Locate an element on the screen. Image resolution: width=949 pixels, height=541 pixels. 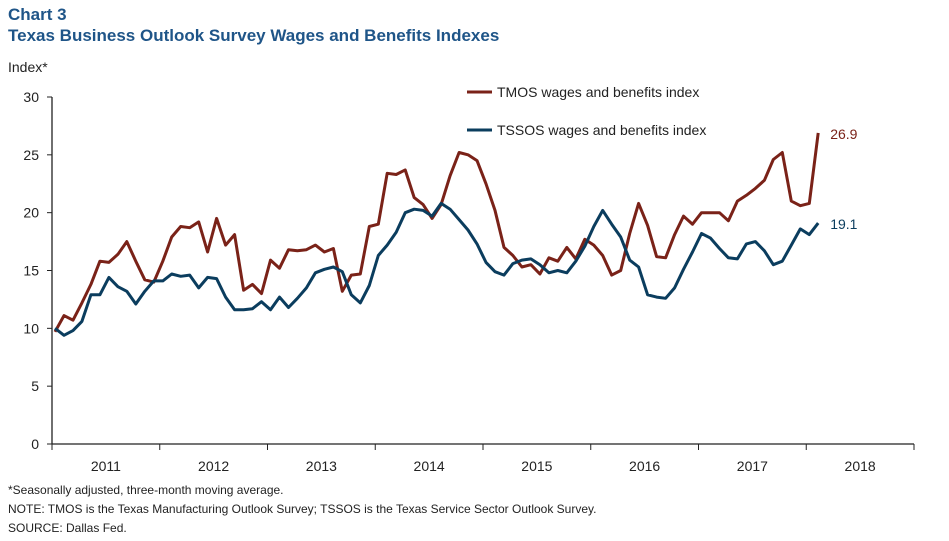
y-axis-label: Index* is located at coordinates (28, 67).